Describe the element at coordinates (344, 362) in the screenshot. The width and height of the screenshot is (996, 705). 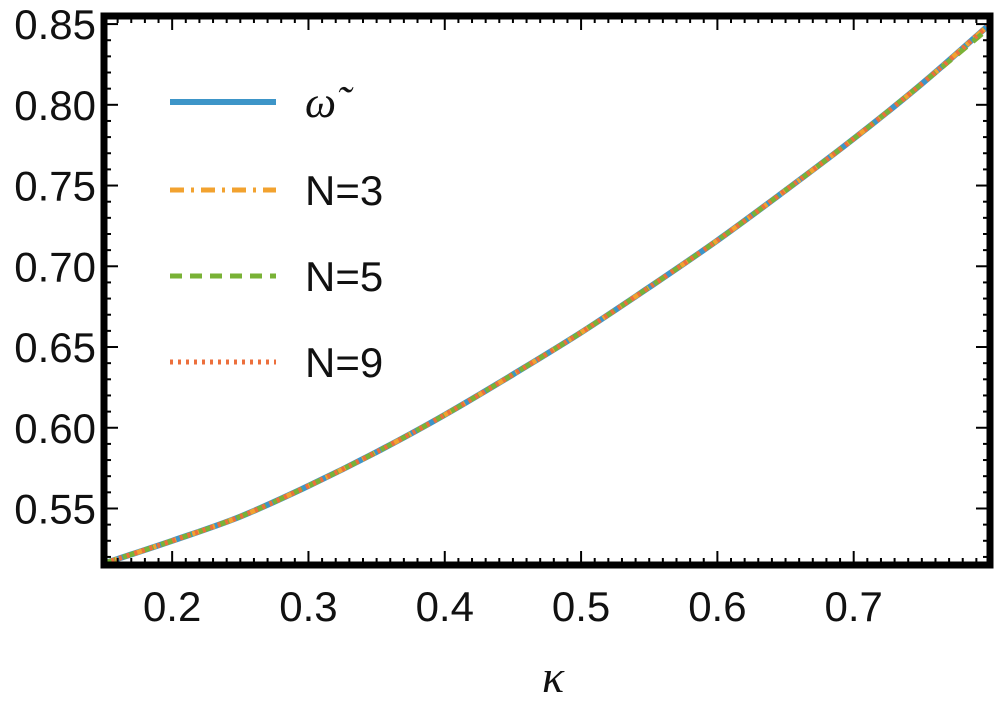
I see `legend-label-4: N=9` at that location.